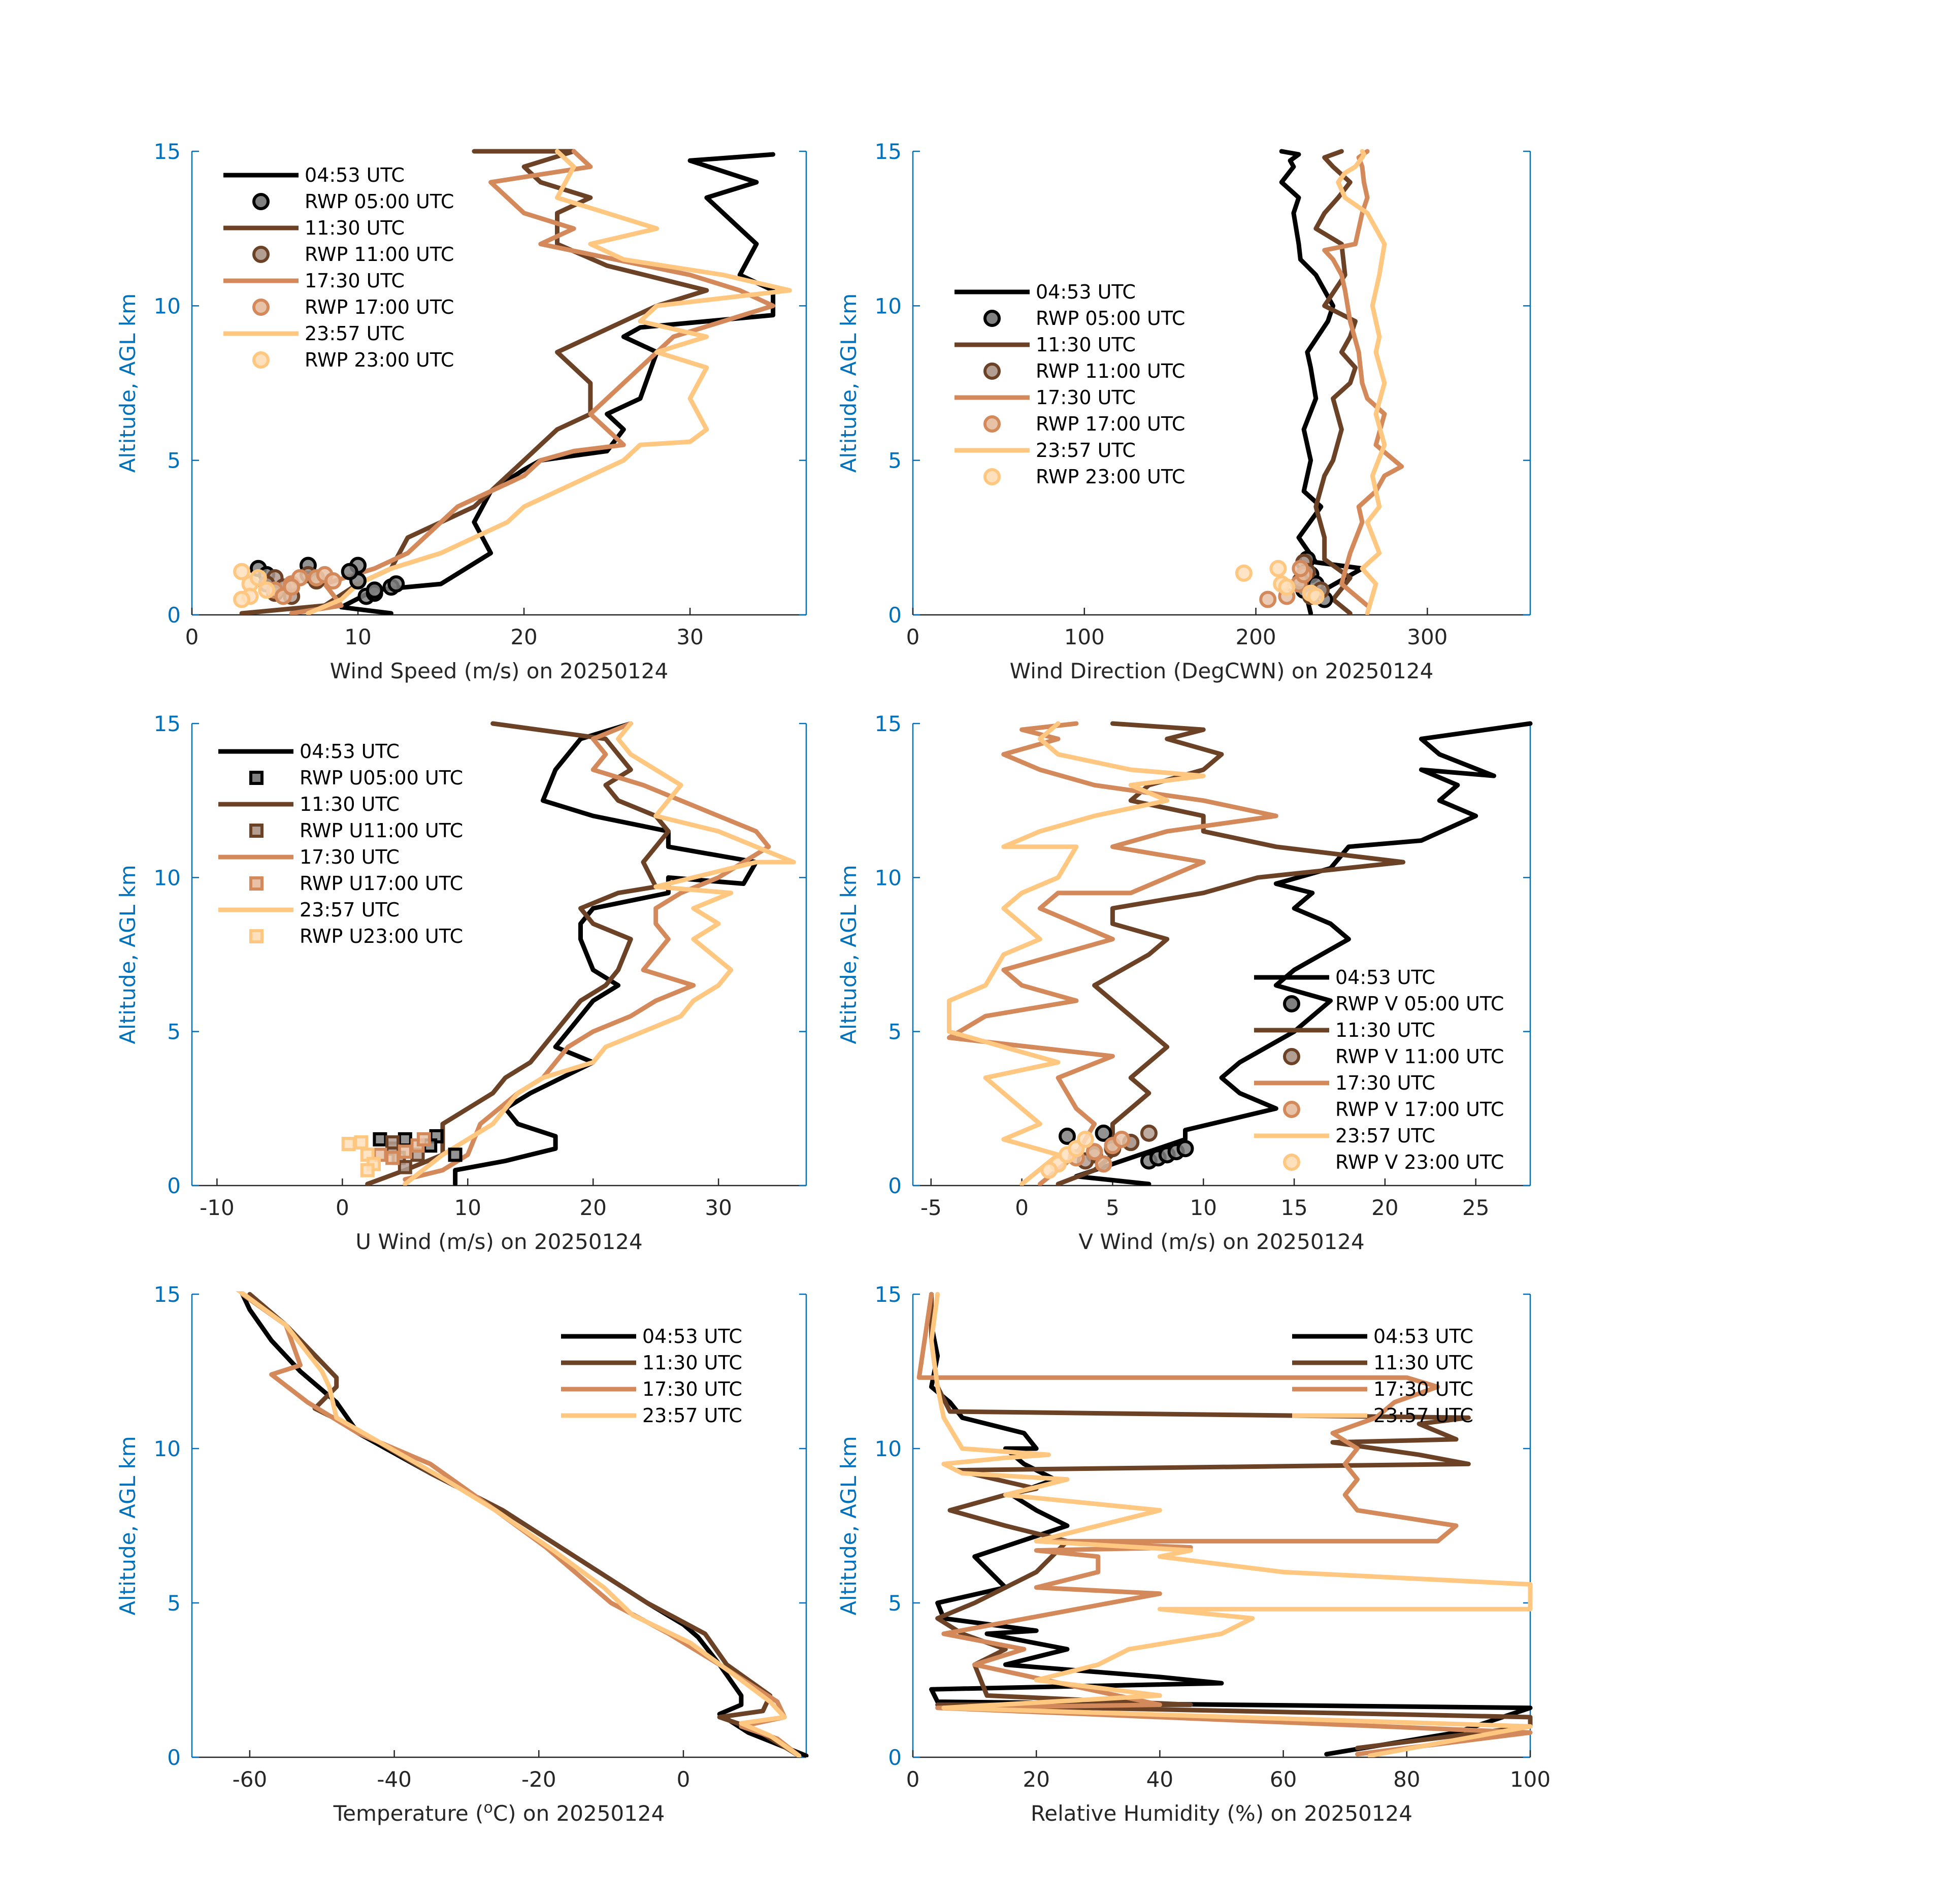 This screenshot has width=1942, height=1904. I want to click on series-line-11-30-utc, so click(518, 954).